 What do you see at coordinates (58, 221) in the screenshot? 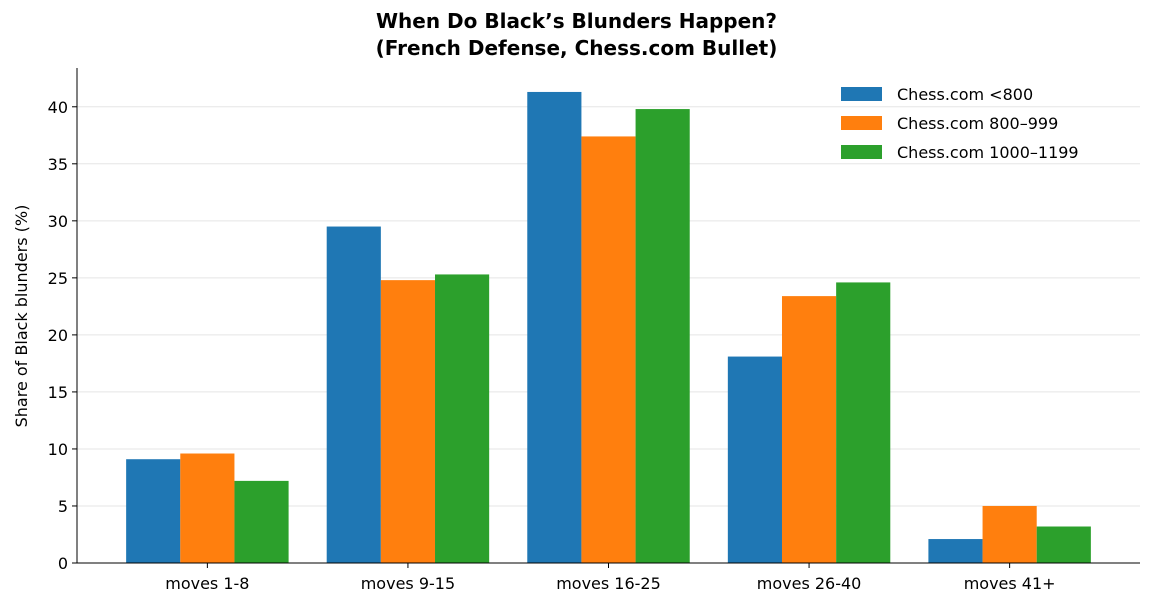
I see `y-tick-label: 30` at bounding box center [58, 221].